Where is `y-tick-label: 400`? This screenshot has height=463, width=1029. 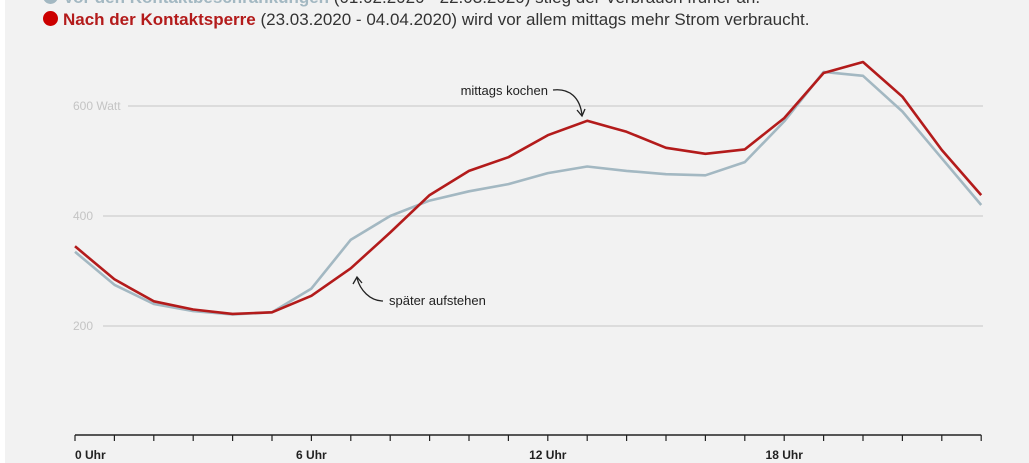 y-tick-label: 400 is located at coordinates (83, 216).